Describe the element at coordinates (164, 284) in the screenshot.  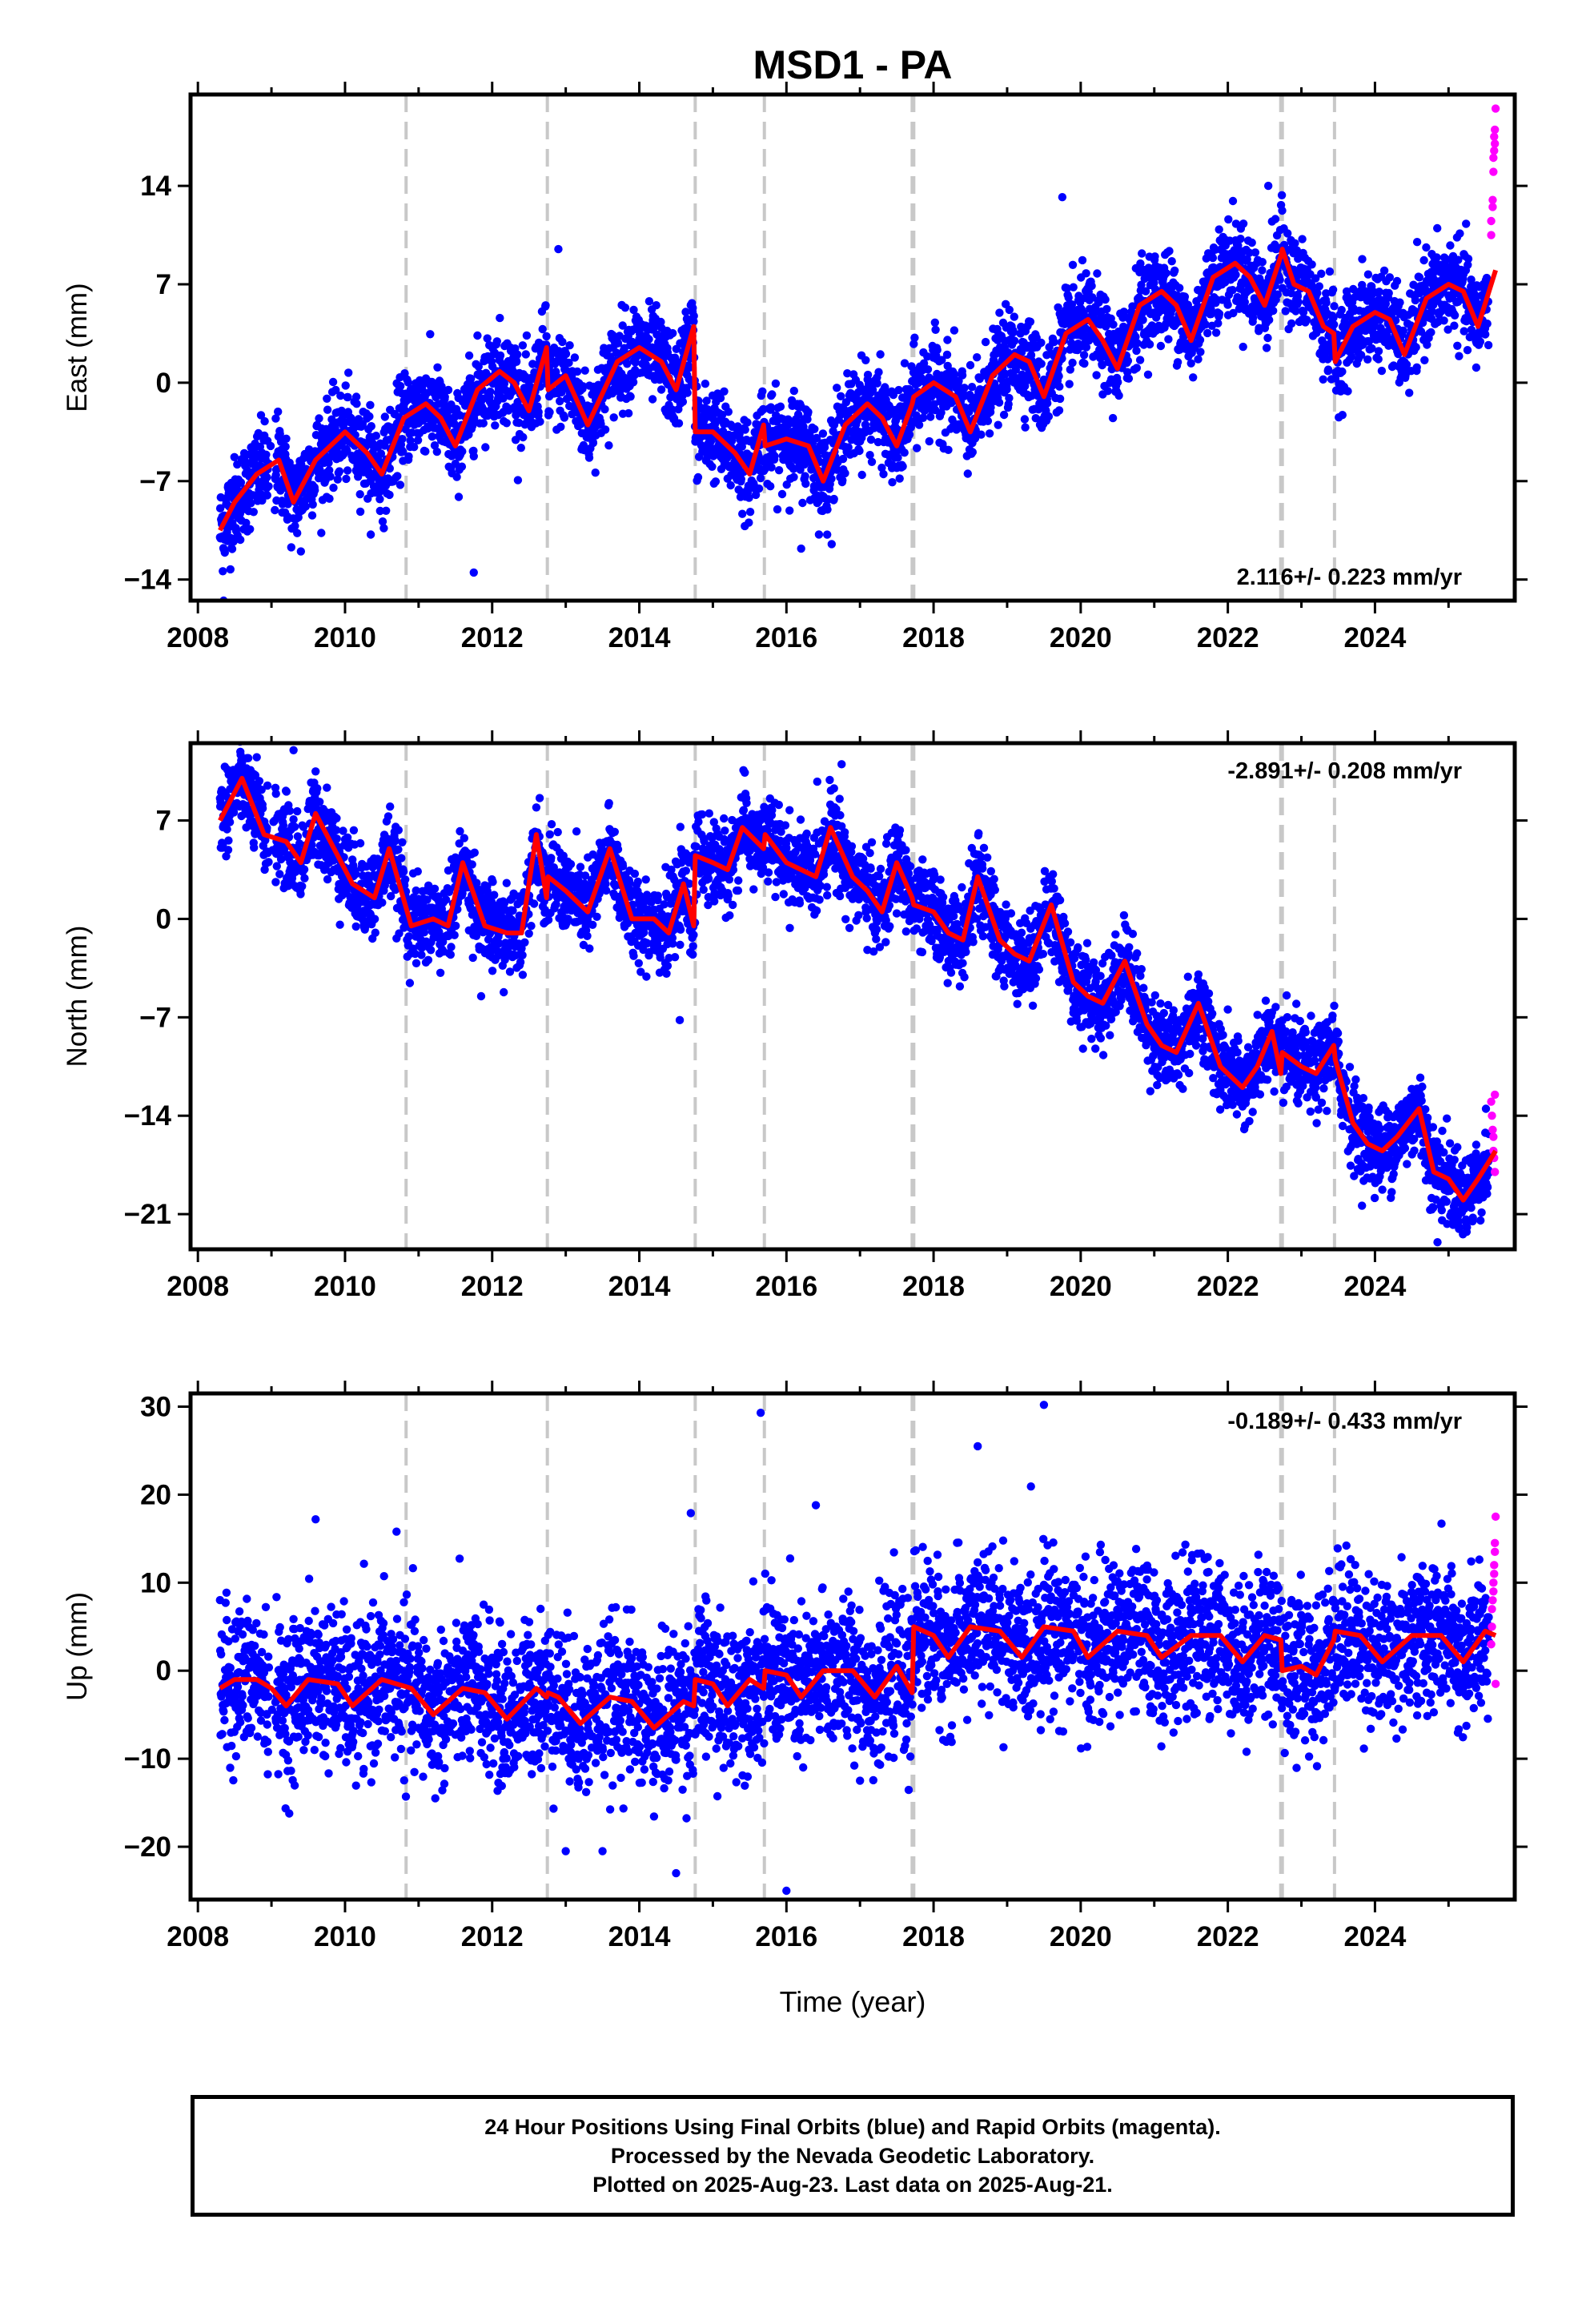
I see `y-tick-label: 7` at that location.